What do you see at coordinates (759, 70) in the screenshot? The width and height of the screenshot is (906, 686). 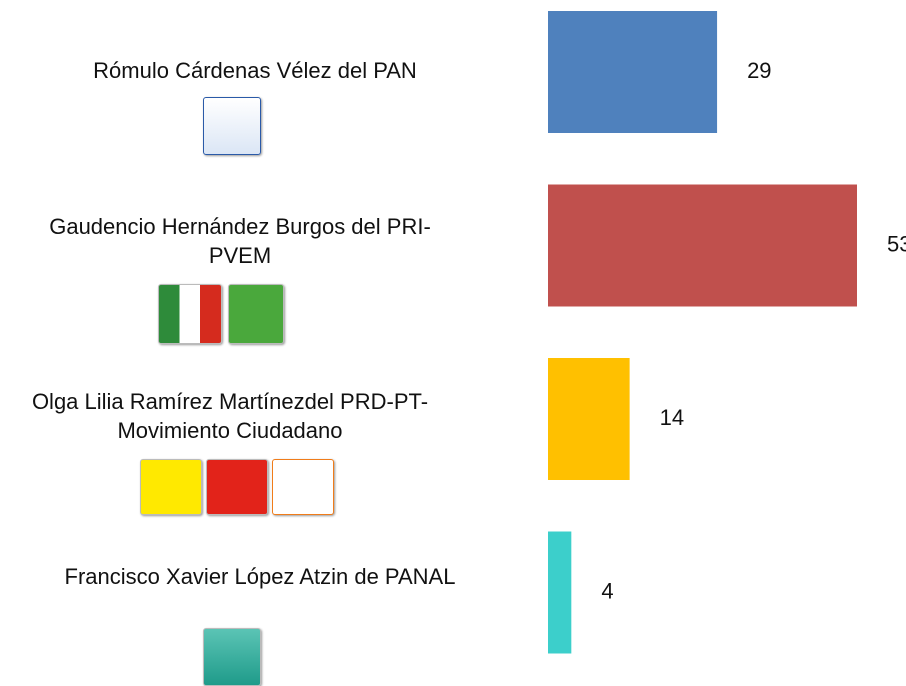 I see `value-label: 29` at bounding box center [759, 70].